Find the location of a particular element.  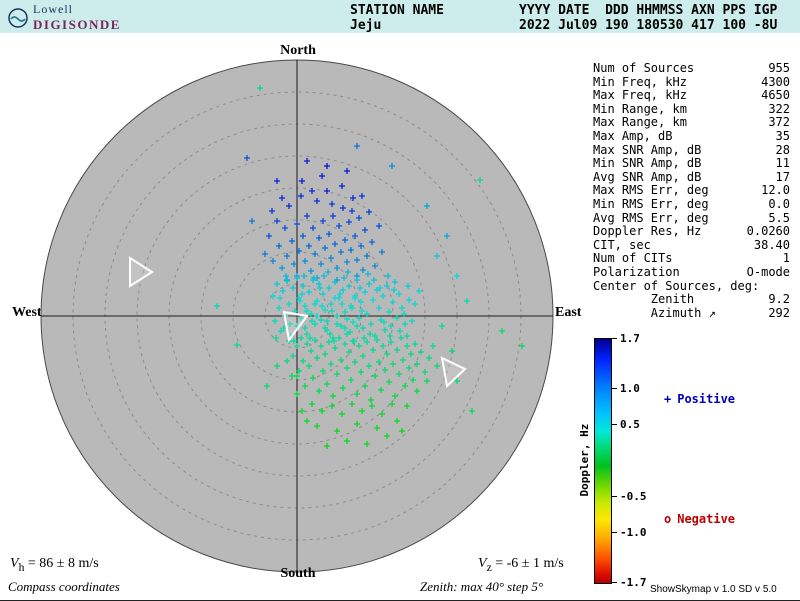

stat-value: 9.2 is located at coordinates (779, 299).